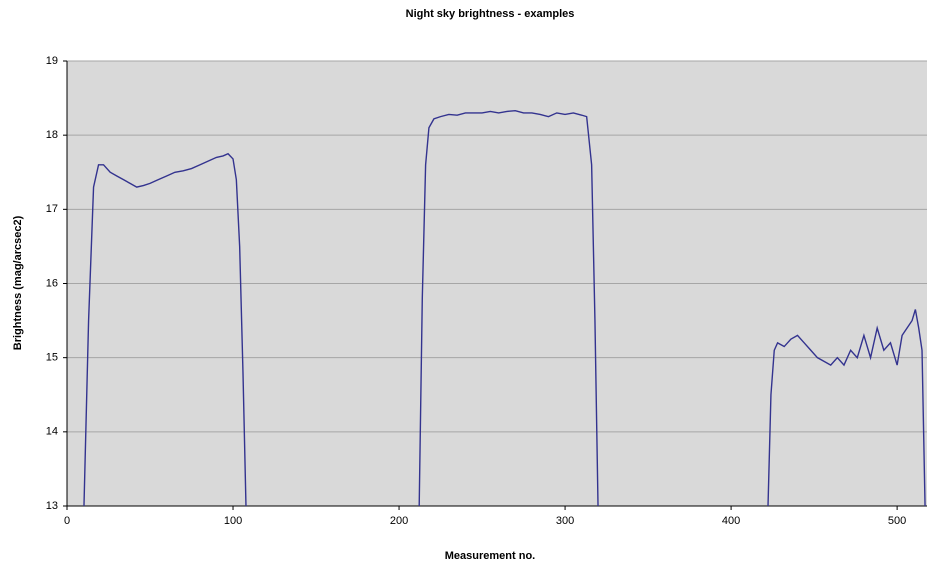 Image resolution: width=929 pixels, height=566 pixels. I want to click on x-tick-label: 400, so click(731, 521).